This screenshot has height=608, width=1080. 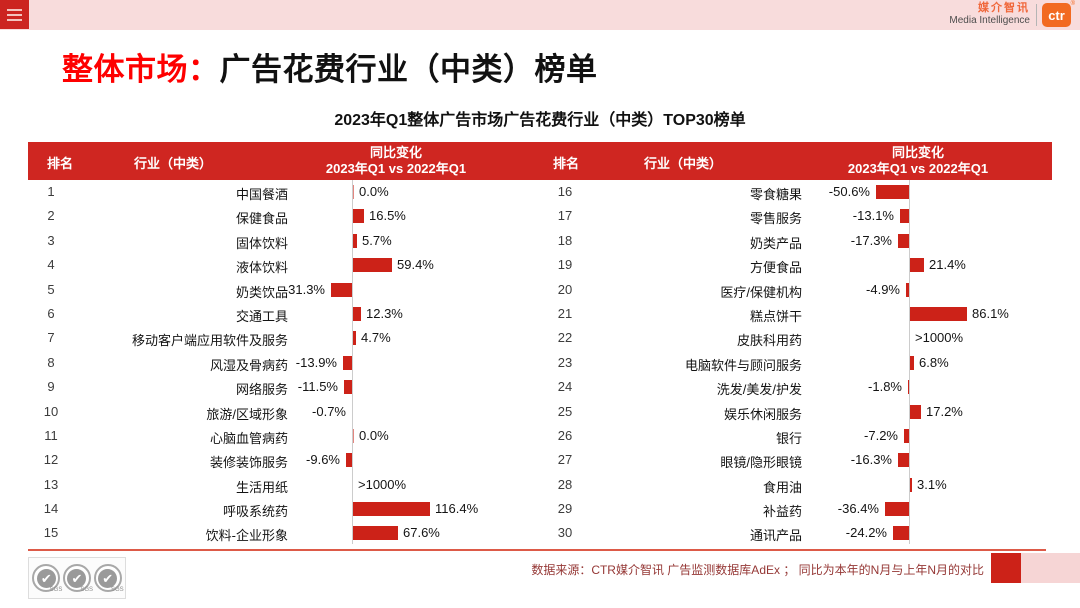 I want to click on sgs-badge-icon: ✔ SGS, so click(x=47, y=578).